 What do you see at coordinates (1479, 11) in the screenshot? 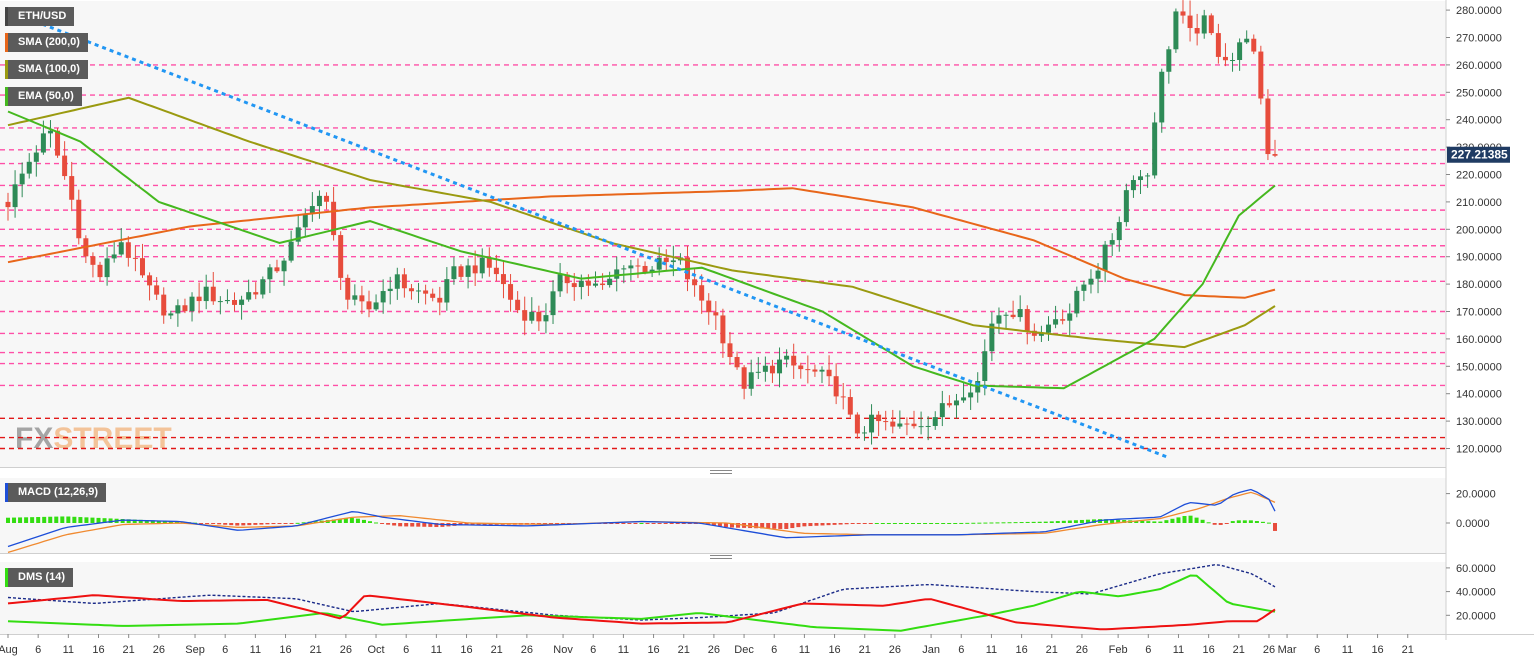
I see `y-tick-label: 280.0000` at bounding box center [1479, 11].